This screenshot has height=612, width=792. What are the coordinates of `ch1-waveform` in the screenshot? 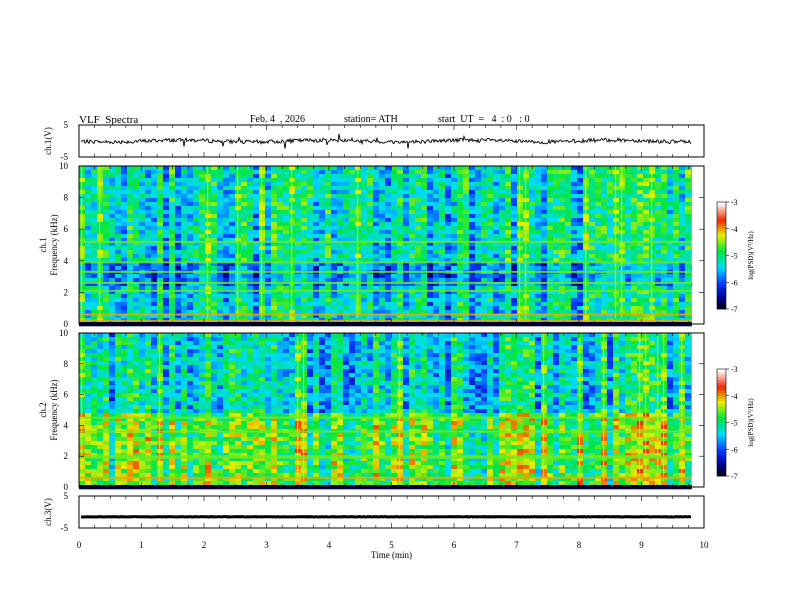 It's located at (386, 141).